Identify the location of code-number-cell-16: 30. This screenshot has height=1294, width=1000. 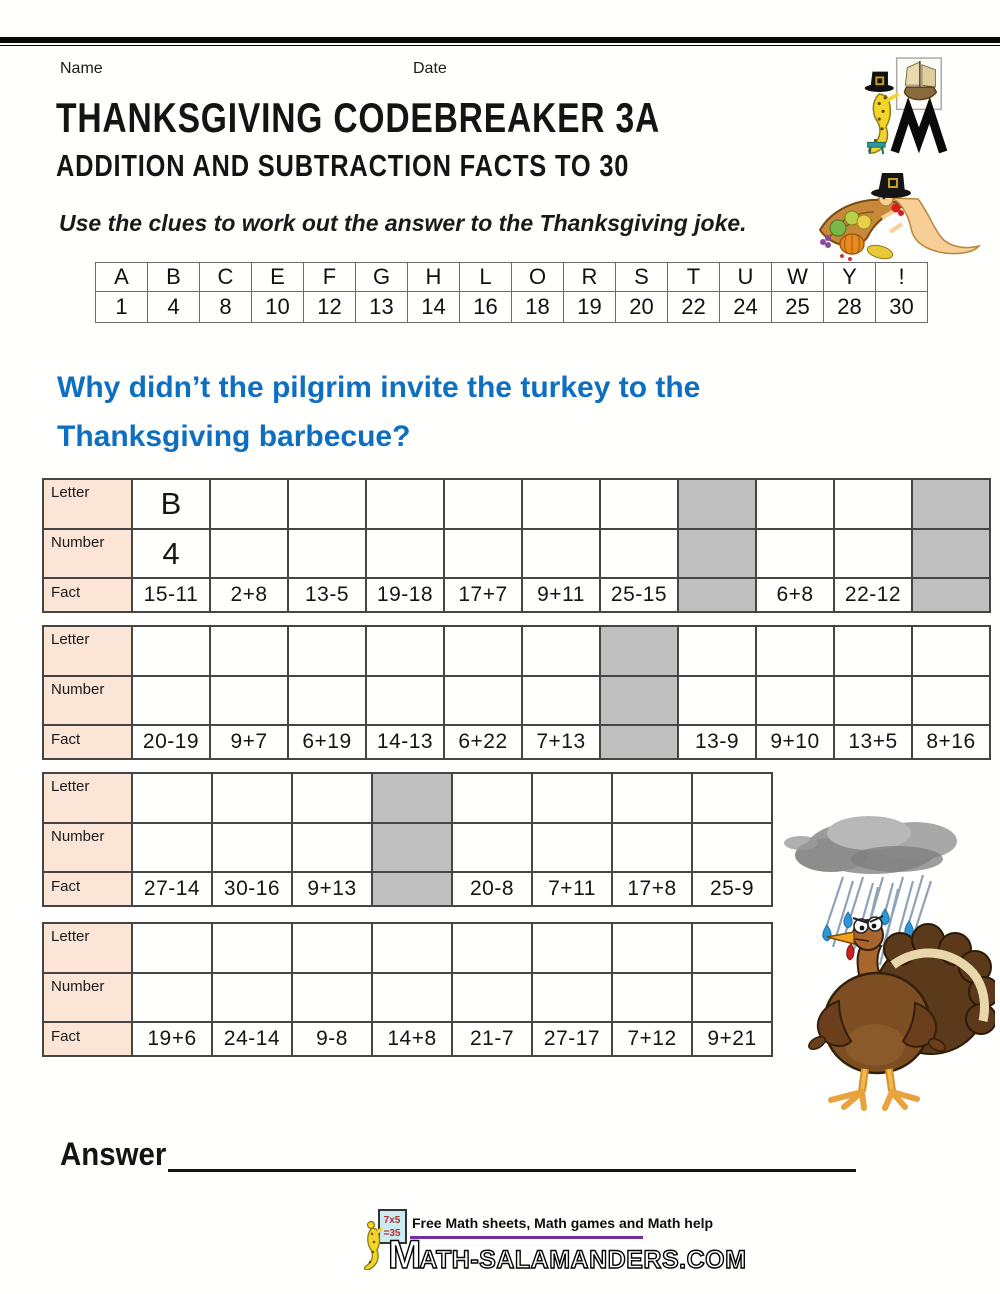
(901, 307).